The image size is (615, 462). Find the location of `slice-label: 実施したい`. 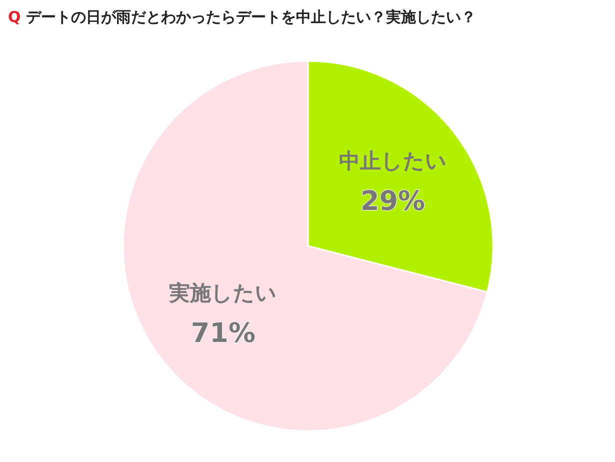

slice-label: 実施したい is located at coordinates (223, 292).